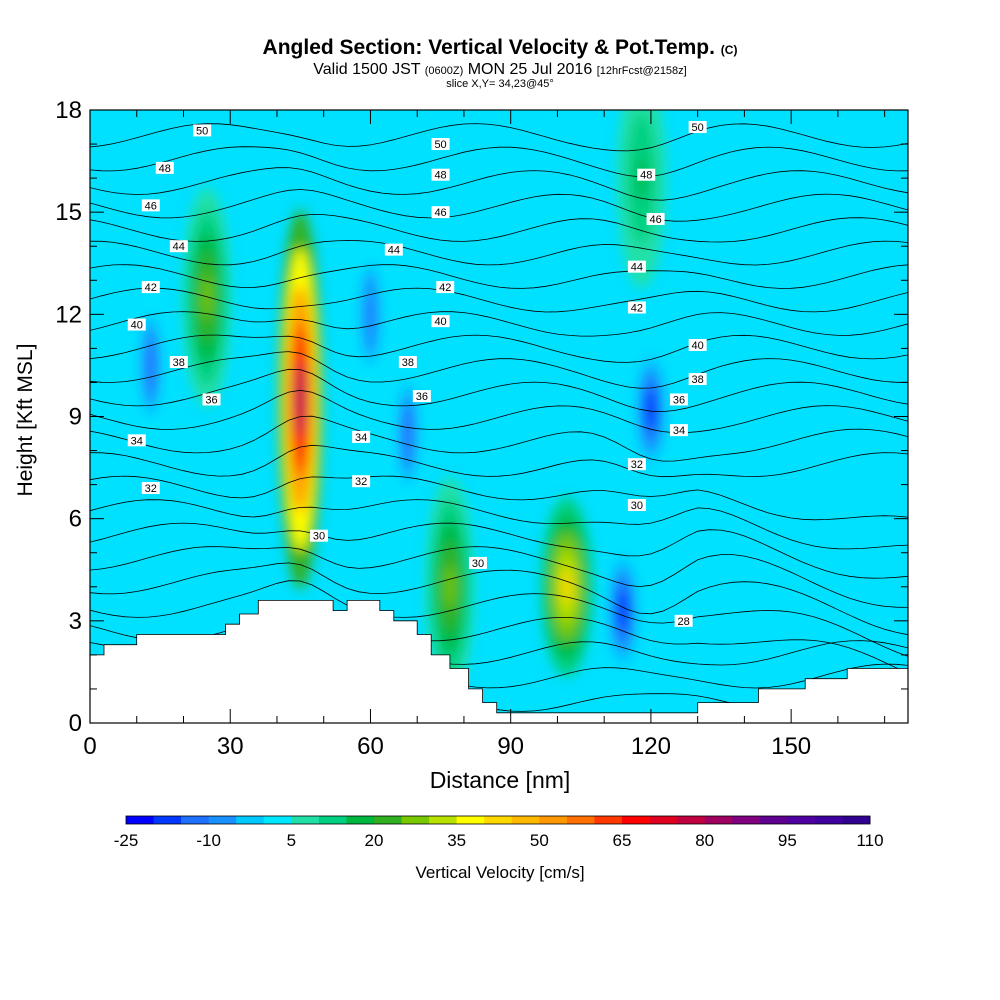  I want to click on colorbar-tick-label: 50, so click(539, 840).